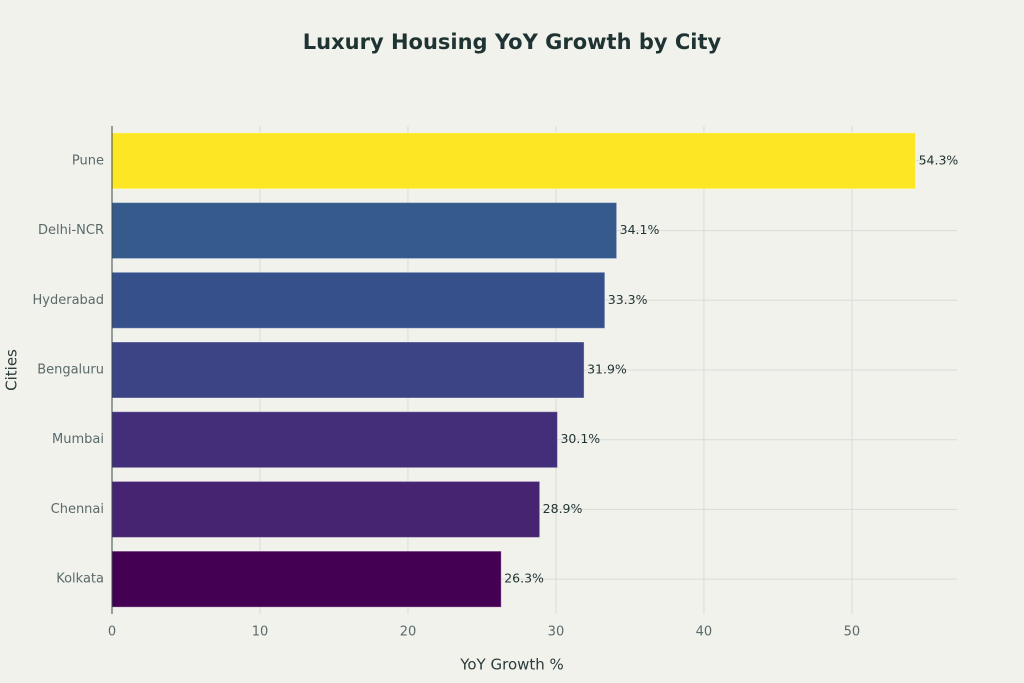  What do you see at coordinates (71, 230) in the screenshot?
I see `y-tick-label: Delhi-NCR` at bounding box center [71, 230].